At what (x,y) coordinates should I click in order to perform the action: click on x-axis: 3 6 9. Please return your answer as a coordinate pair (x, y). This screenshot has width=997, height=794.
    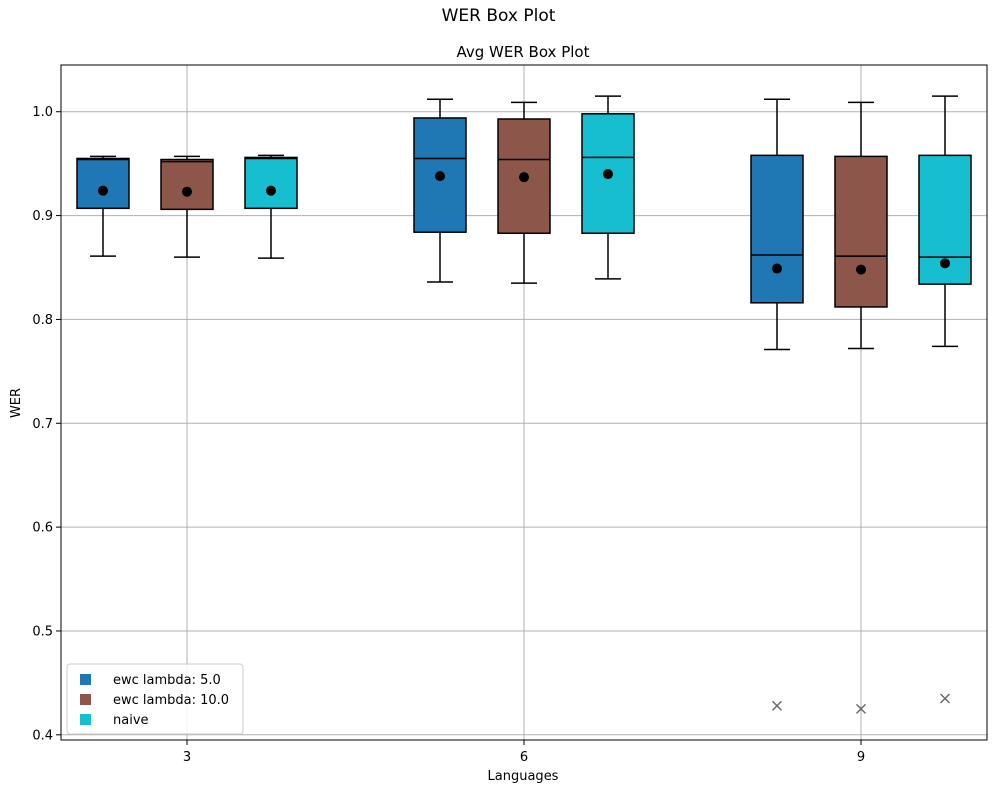
    Looking at the image, I should click on (524, 752).